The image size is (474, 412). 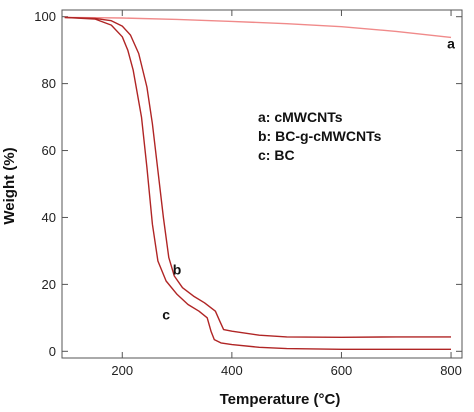 What do you see at coordinates (258, 27) in the screenshot?
I see `curve-a` at bounding box center [258, 27].